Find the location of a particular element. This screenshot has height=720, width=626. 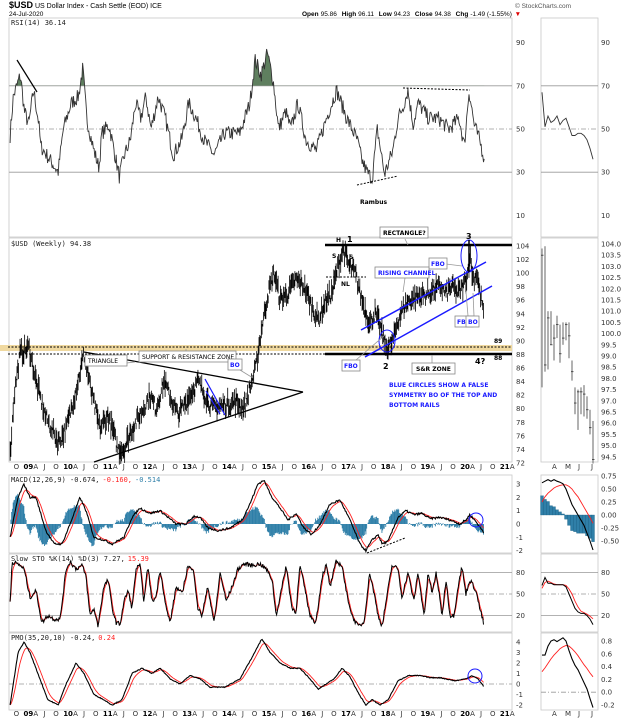

rsi-axis-tick: 50 is located at coordinates (520, 130).